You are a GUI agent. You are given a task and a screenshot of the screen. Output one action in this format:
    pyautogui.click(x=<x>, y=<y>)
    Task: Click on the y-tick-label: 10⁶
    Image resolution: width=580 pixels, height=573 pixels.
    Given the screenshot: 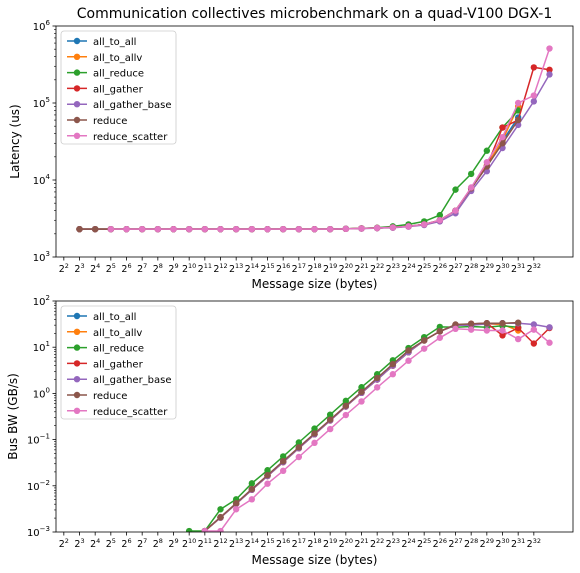 What is the action you would take?
    pyautogui.click(x=42, y=26)
    